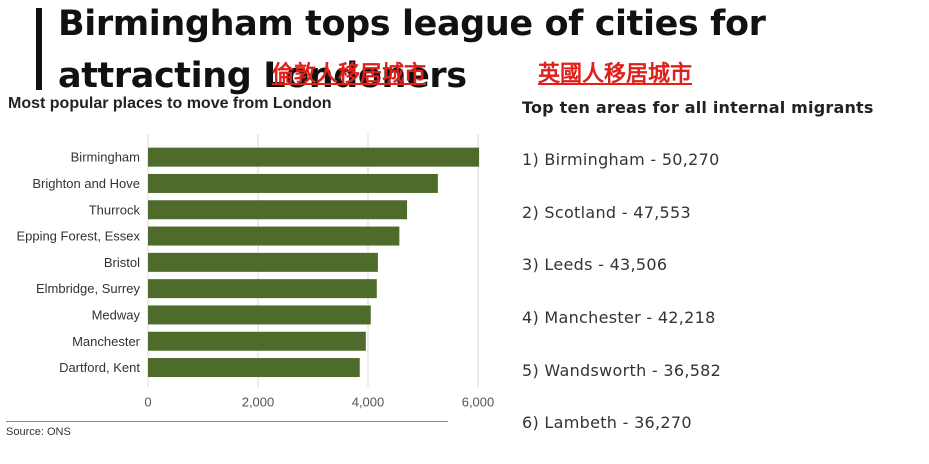  What do you see at coordinates (258, 402) in the screenshot?
I see `x-tick-label: 2,000` at bounding box center [258, 402].